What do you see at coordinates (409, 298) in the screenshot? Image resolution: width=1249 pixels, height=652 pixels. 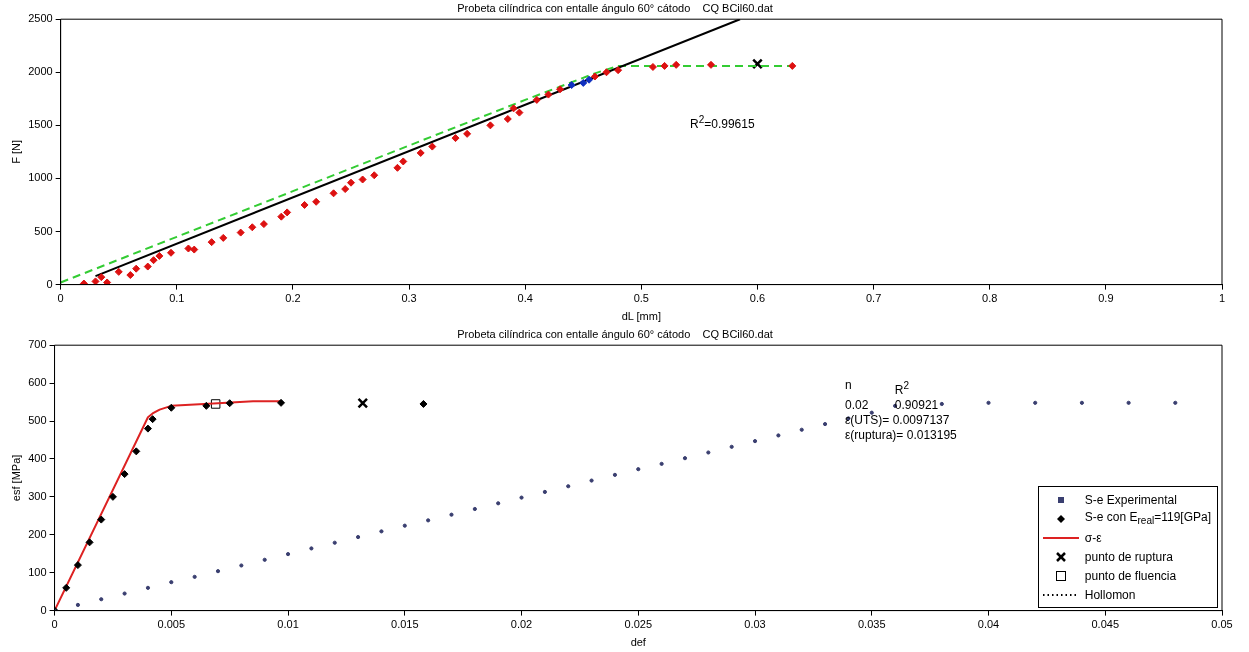 I see `x-tick-label: 0.3` at bounding box center [409, 298].